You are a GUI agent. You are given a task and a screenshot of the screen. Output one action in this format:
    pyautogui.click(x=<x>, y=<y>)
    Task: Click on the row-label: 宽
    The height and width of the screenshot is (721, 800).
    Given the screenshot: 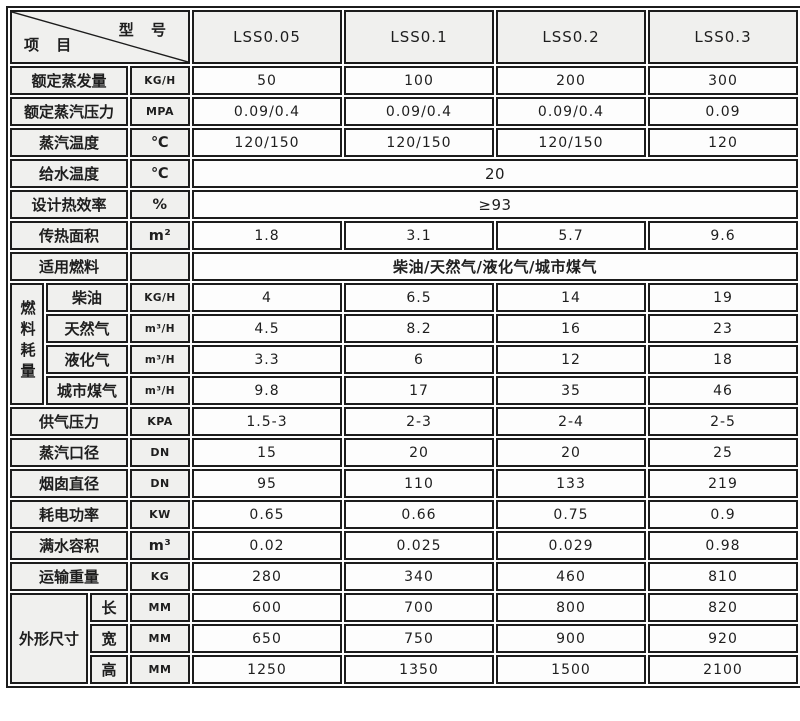 What is the action you would take?
    pyautogui.click(x=109, y=638)
    